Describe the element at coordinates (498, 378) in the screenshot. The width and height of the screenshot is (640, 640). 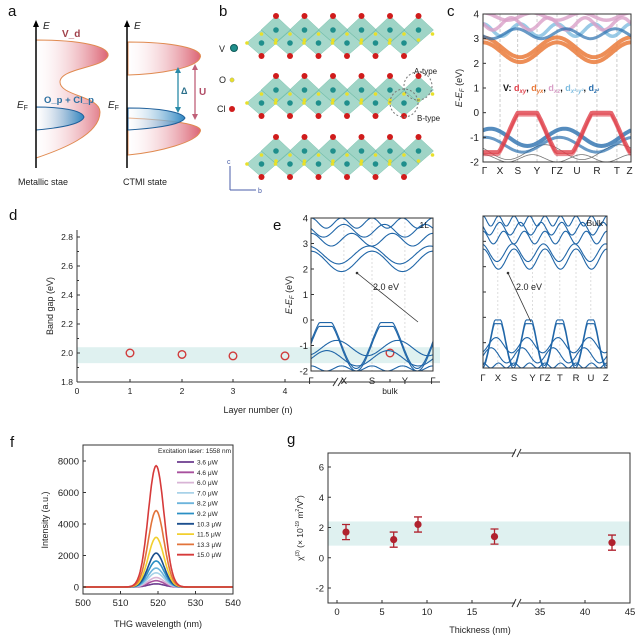
I see `x-tick-label: X` at that location.